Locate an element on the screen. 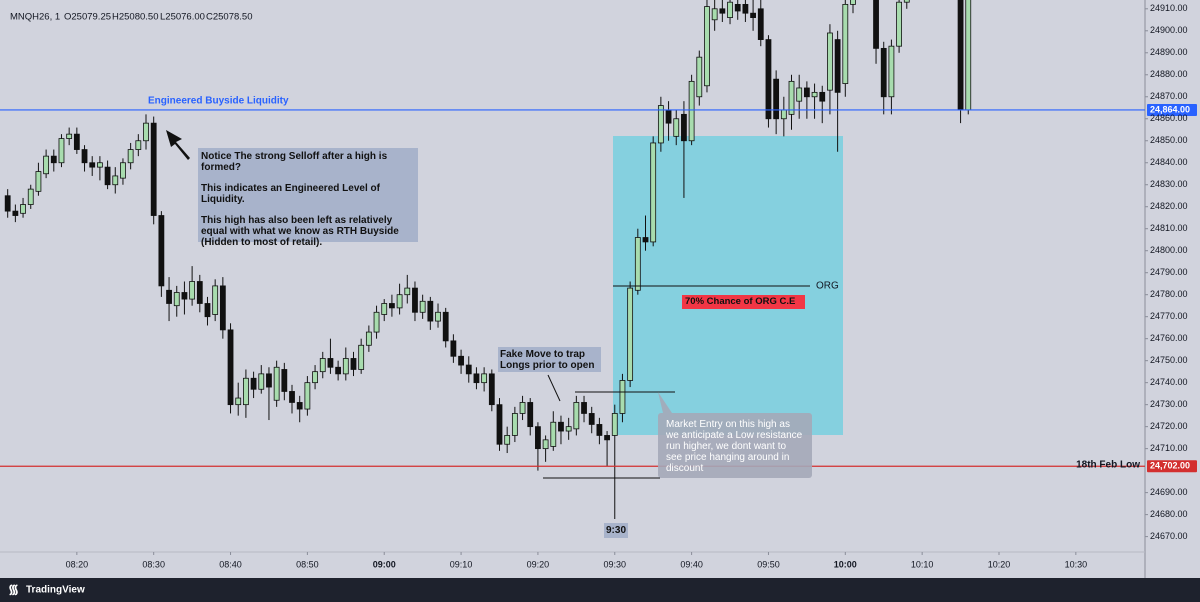 The width and height of the screenshot is (1200, 602). x-tick-label: 08:40 is located at coordinates (230, 564).